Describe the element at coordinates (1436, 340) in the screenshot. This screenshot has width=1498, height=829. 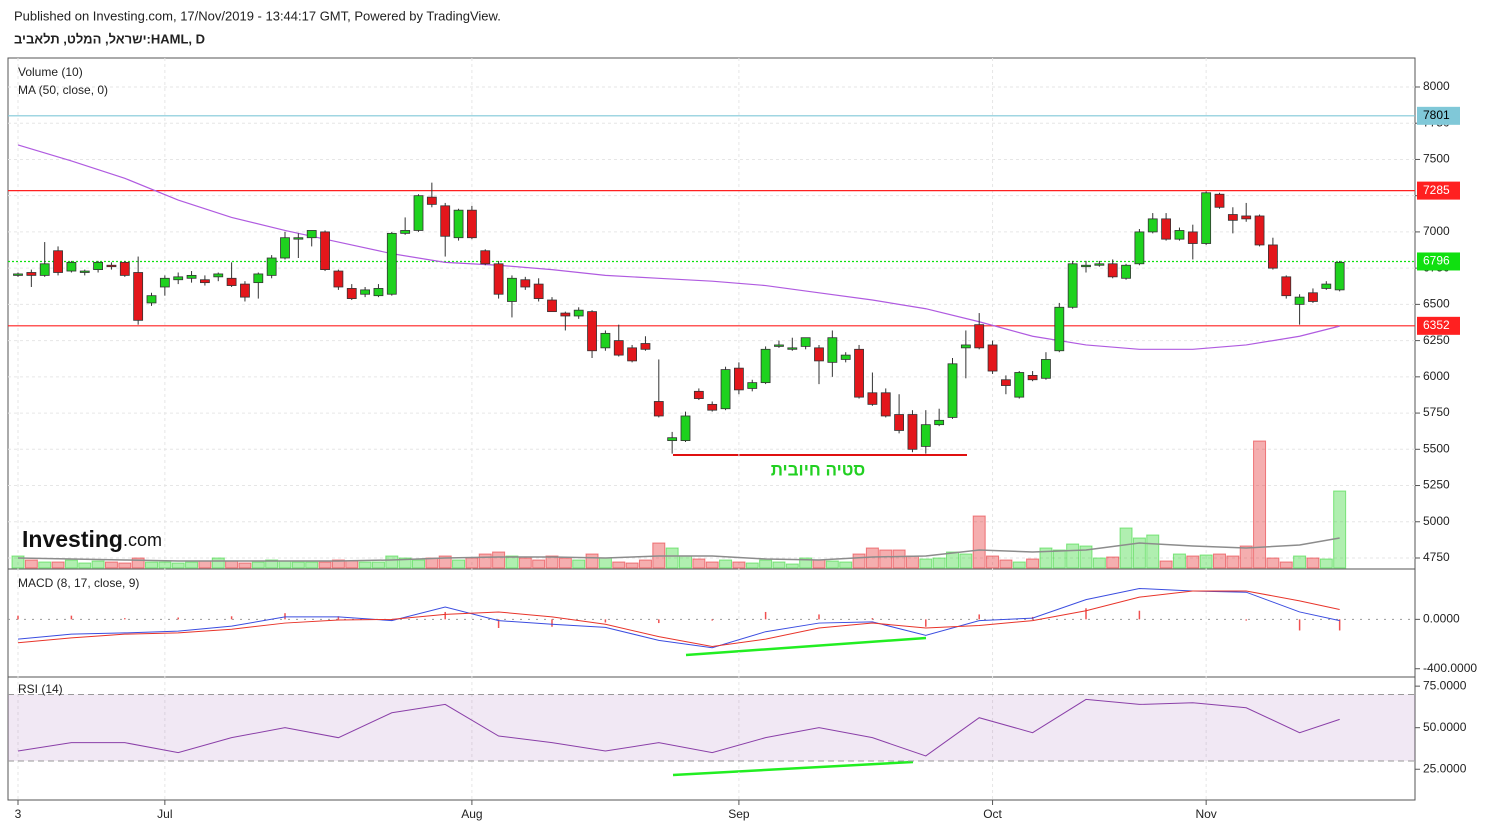
I see `y-tick-label: 6250` at that location.